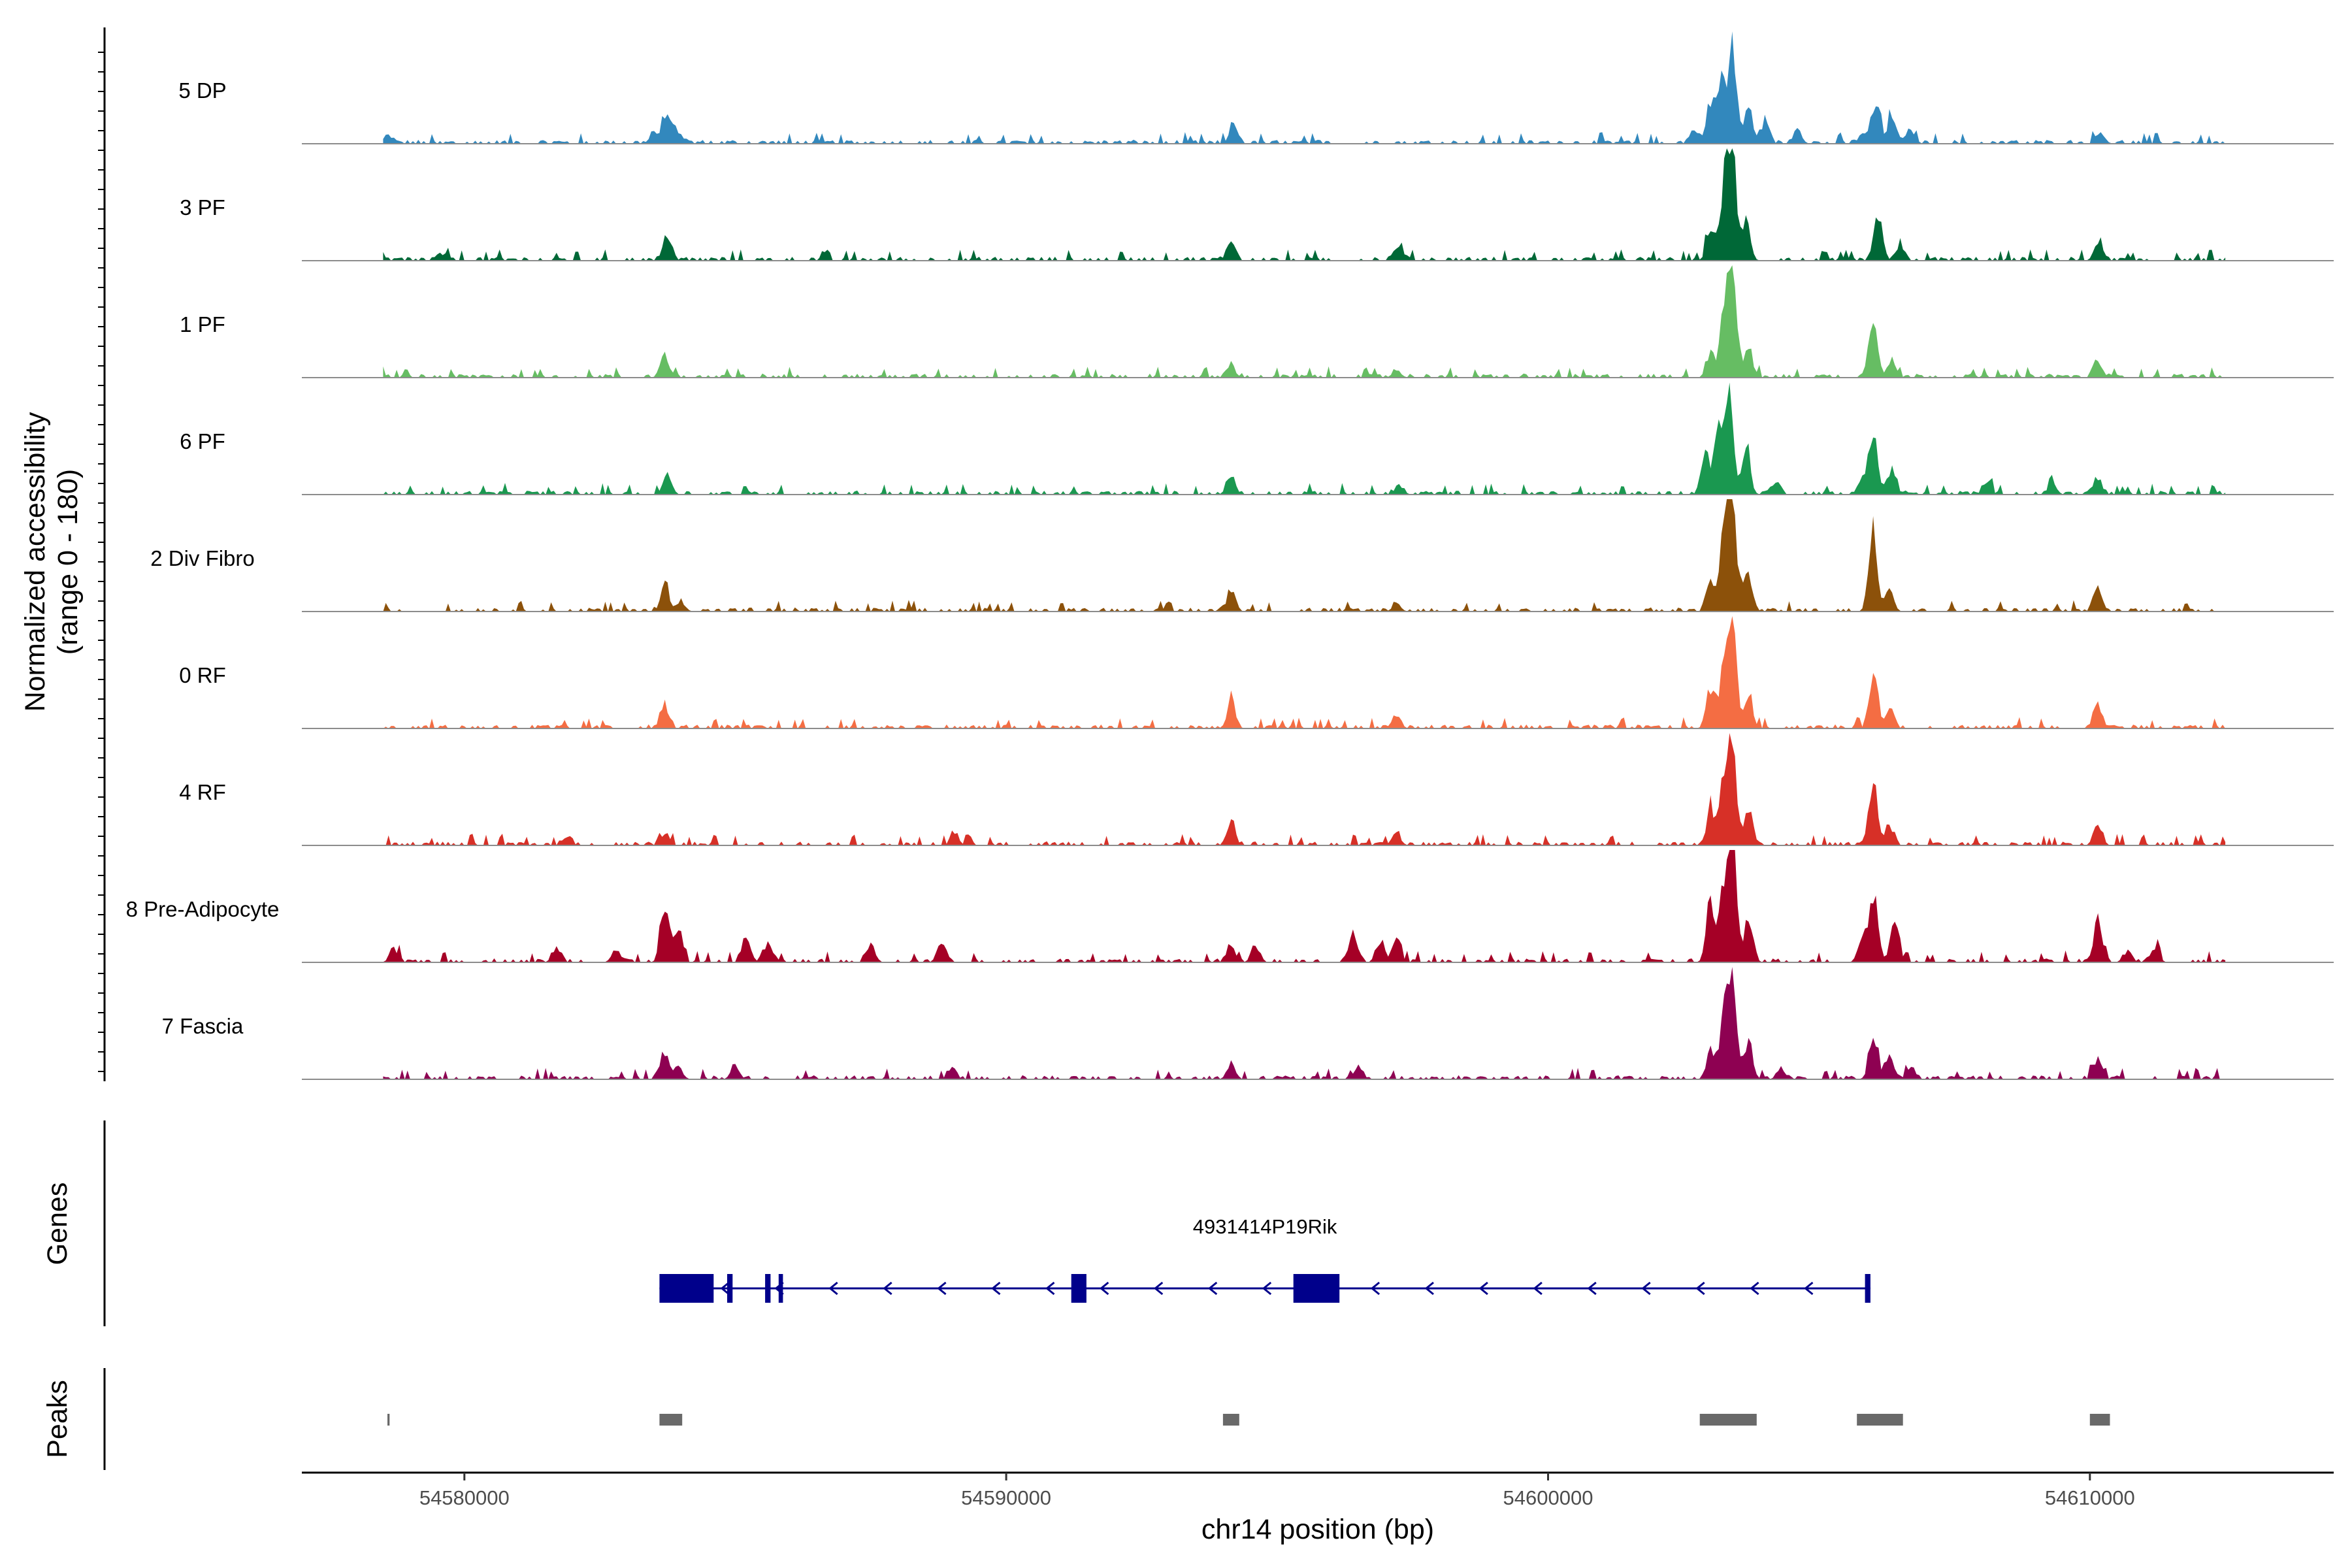  What do you see at coordinates (1248, 1023) in the screenshot?
I see `track-7-fascia: 7 Fascia` at bounding box center [1248, 1023].